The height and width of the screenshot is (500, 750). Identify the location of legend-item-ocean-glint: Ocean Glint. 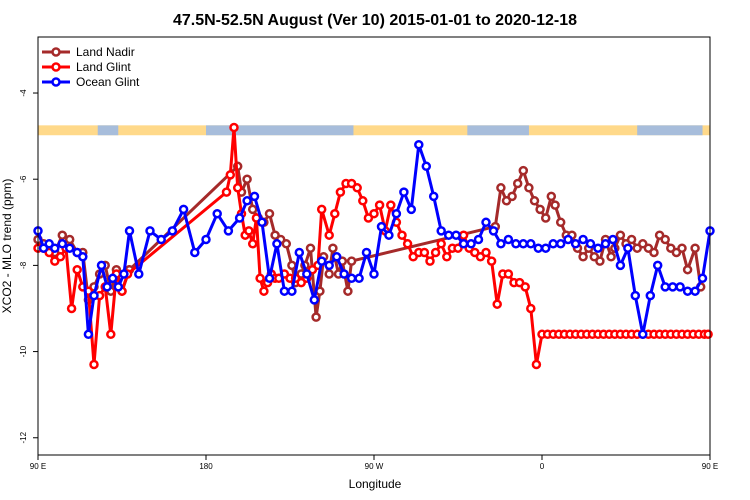
(91, 82).